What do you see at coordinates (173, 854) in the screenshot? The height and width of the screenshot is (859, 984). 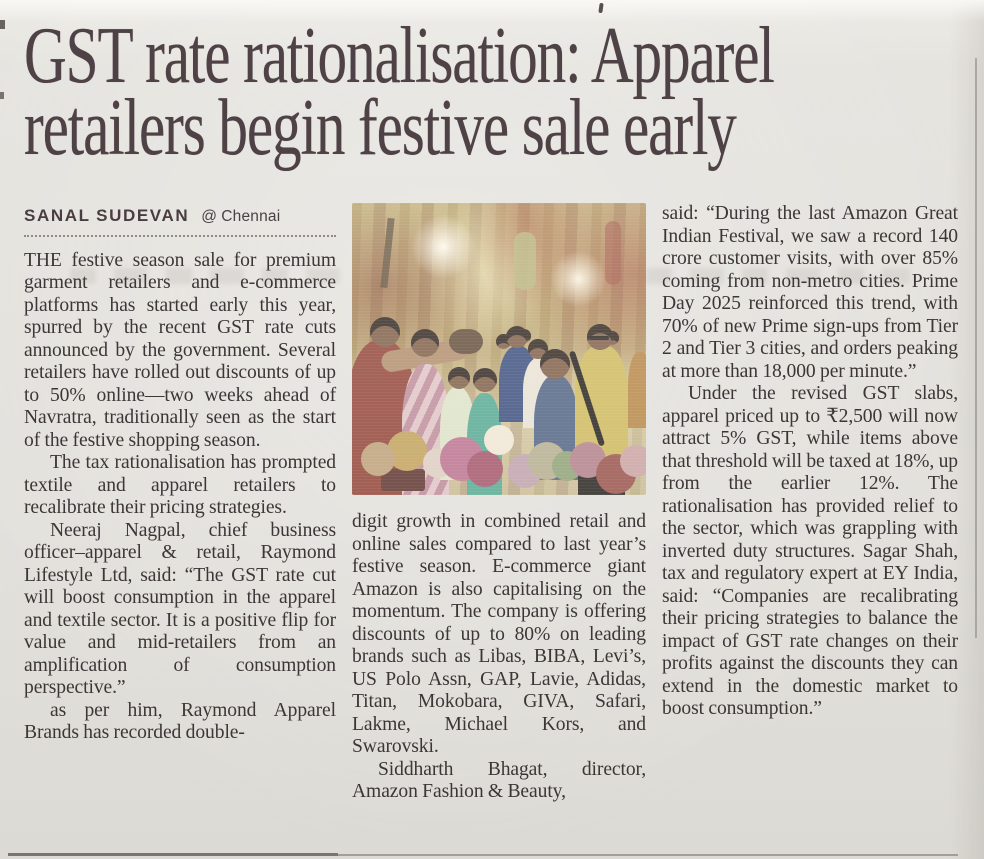 I see `scan-artifact-bottom-rule-dark` at bounding box center [173, 854].